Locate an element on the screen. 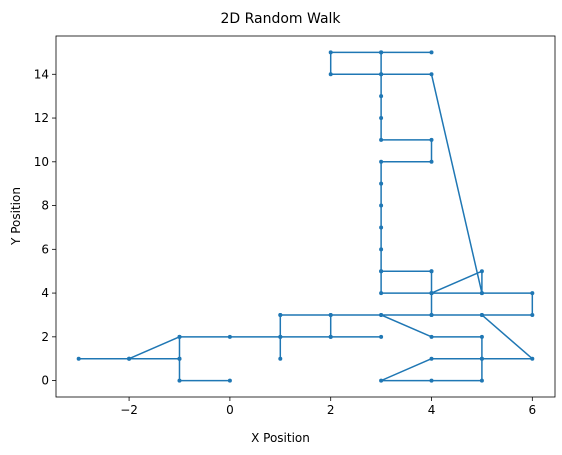 This screenshot has width=562, height=455. chart-title: 2D Random Walk is located at coordinates (280, 19).